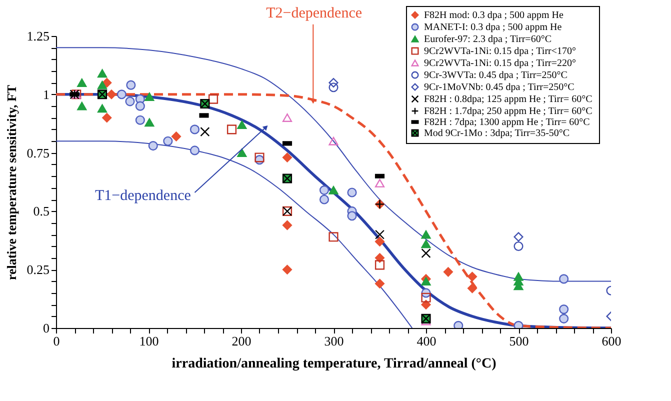 This screenshot has height=401, width=671. Describe the element at coordinates (507, 122) in the screenshot. I see `legend-label: F82H : 7dpa; 1300 appm He ; Tirr= 60°C` at that location.